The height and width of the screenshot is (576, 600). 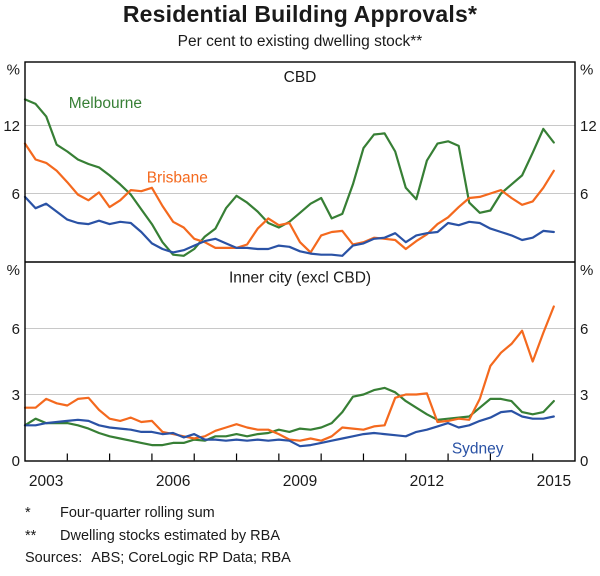 I want to click on chart-subtitle: Per cent to existing dwelling stock**, so click(x=300, y=41).